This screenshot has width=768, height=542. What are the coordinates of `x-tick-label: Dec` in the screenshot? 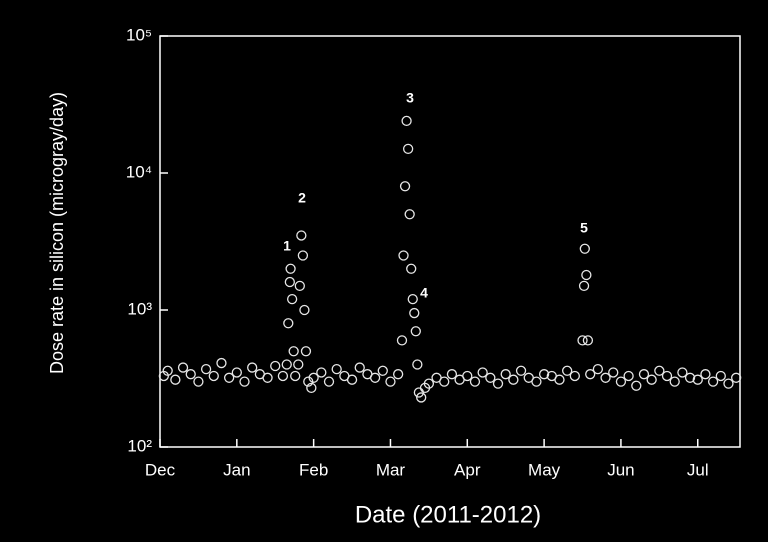 It's located at (160, 469).